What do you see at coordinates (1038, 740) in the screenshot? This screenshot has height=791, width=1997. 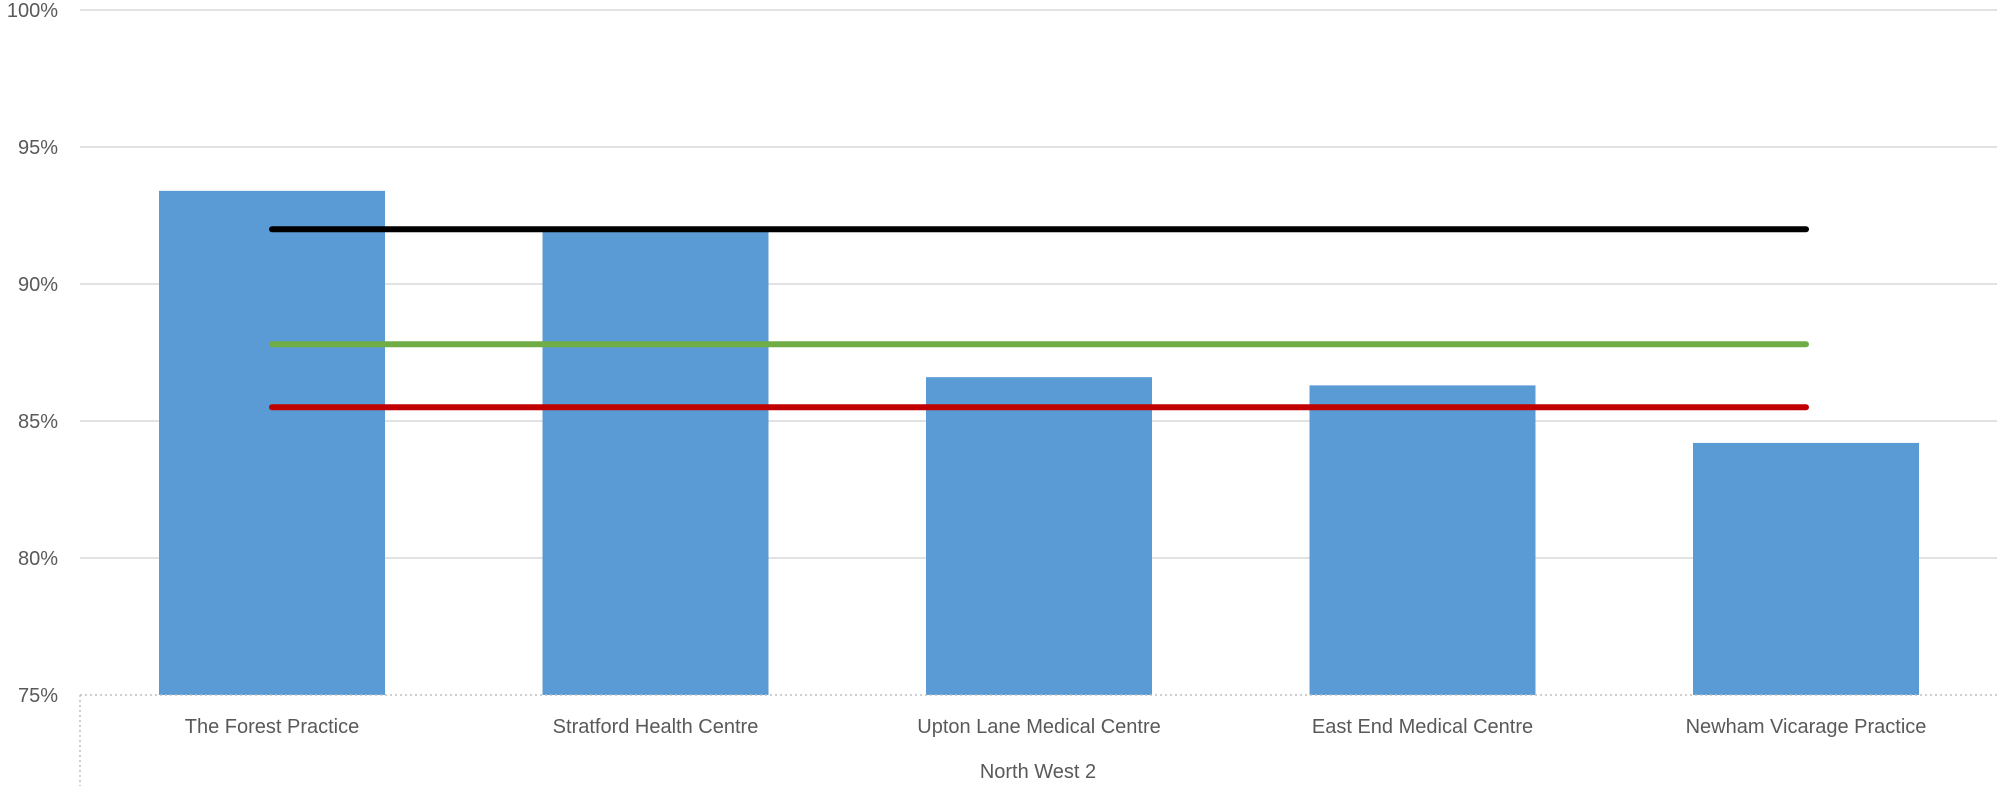 I see `x-axis` at bounding box center [1038, 740].